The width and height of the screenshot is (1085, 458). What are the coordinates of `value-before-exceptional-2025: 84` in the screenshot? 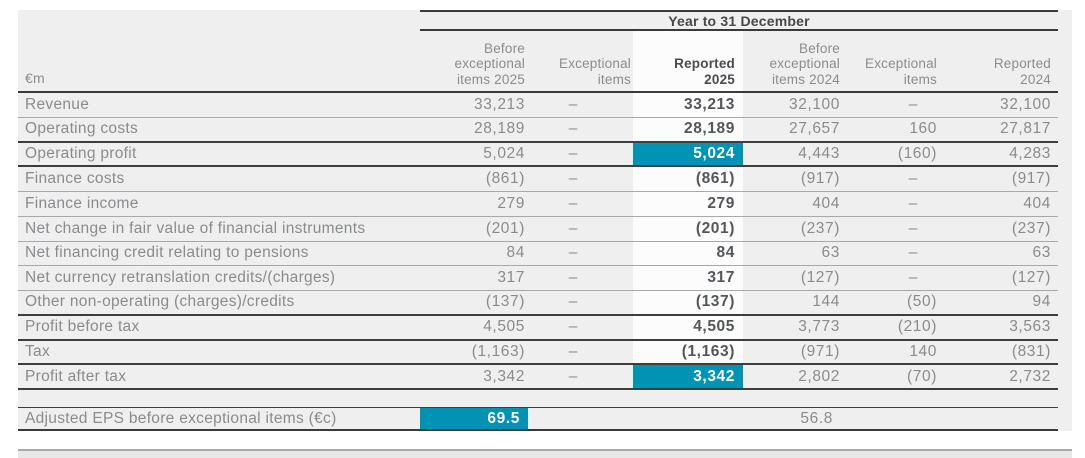 It's located at (515, 253).